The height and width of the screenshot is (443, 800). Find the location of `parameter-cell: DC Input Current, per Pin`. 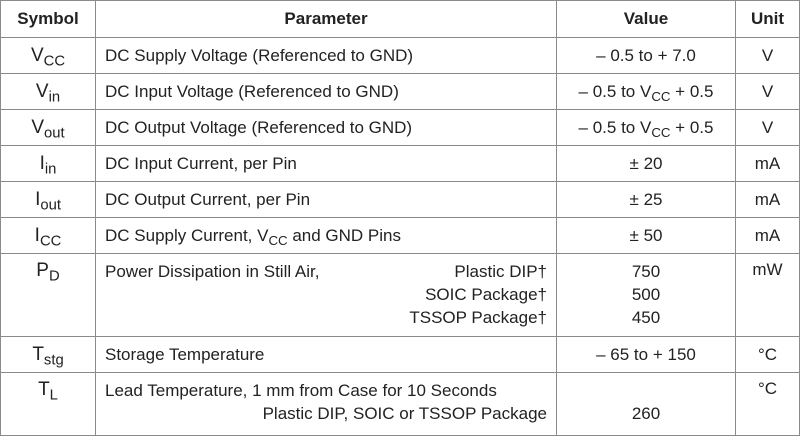

parameter-cell: DC Input Current, per Pin is located at coordinates (326, 163).